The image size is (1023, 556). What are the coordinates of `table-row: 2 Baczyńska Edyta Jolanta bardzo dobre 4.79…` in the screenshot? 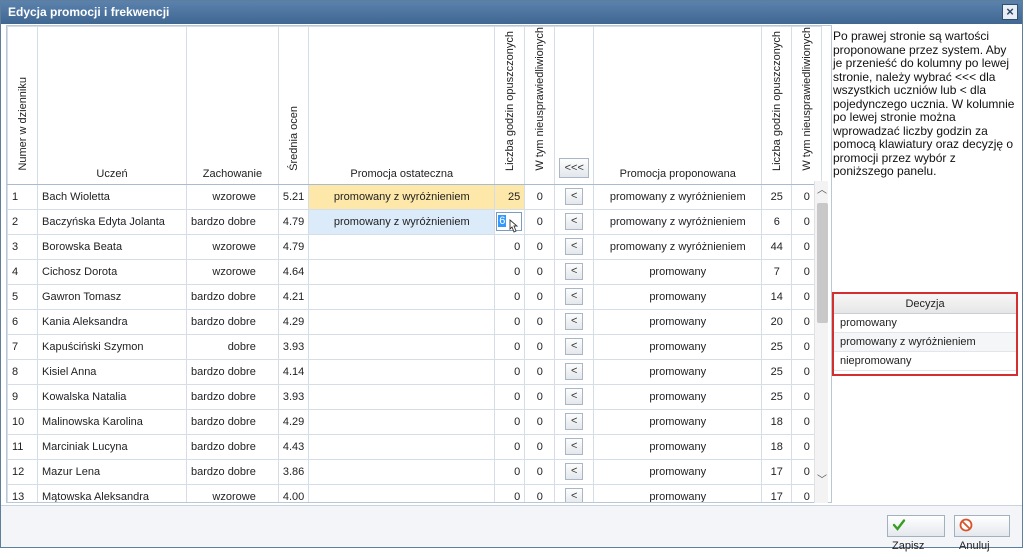 It's located at (415, 221).